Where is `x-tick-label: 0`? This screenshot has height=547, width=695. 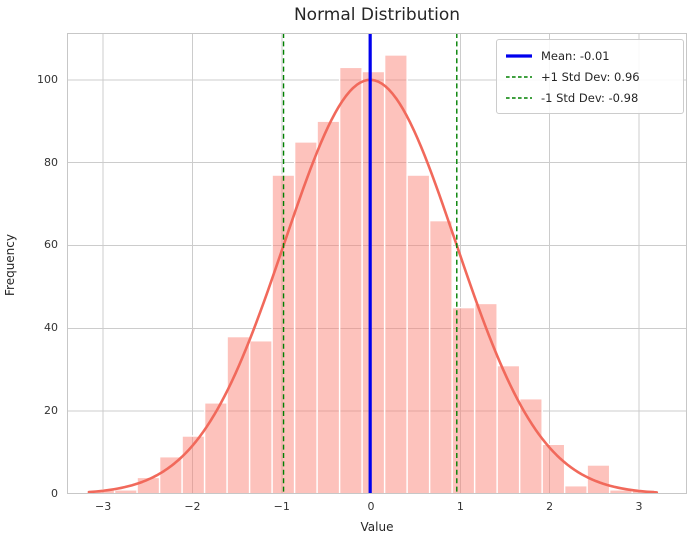
x-tick-label: 0 is located at coordinates (371, 506).